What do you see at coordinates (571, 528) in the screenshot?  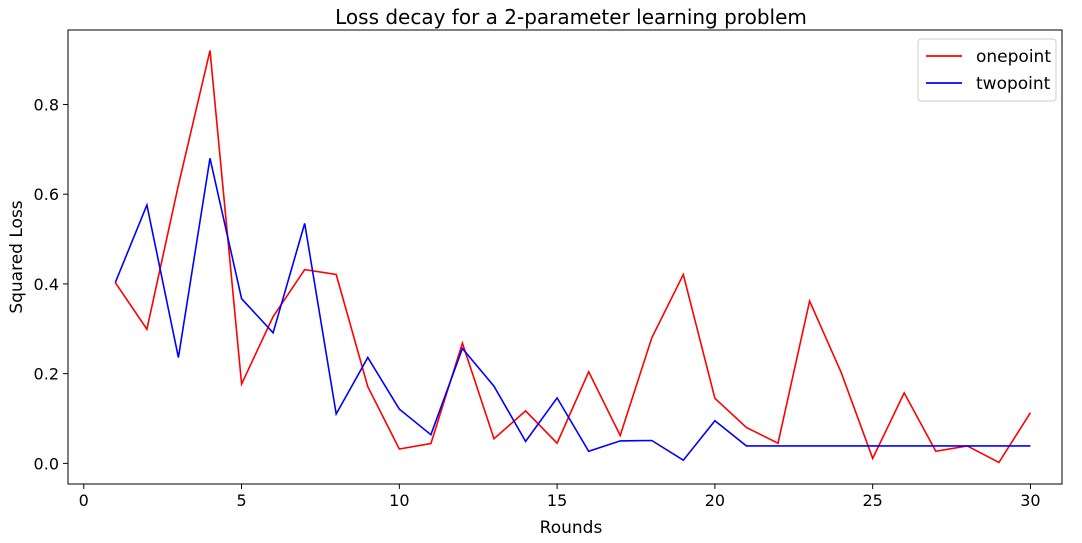 I see `x-axis-title: Rounds` at bounding box center [571, 528].